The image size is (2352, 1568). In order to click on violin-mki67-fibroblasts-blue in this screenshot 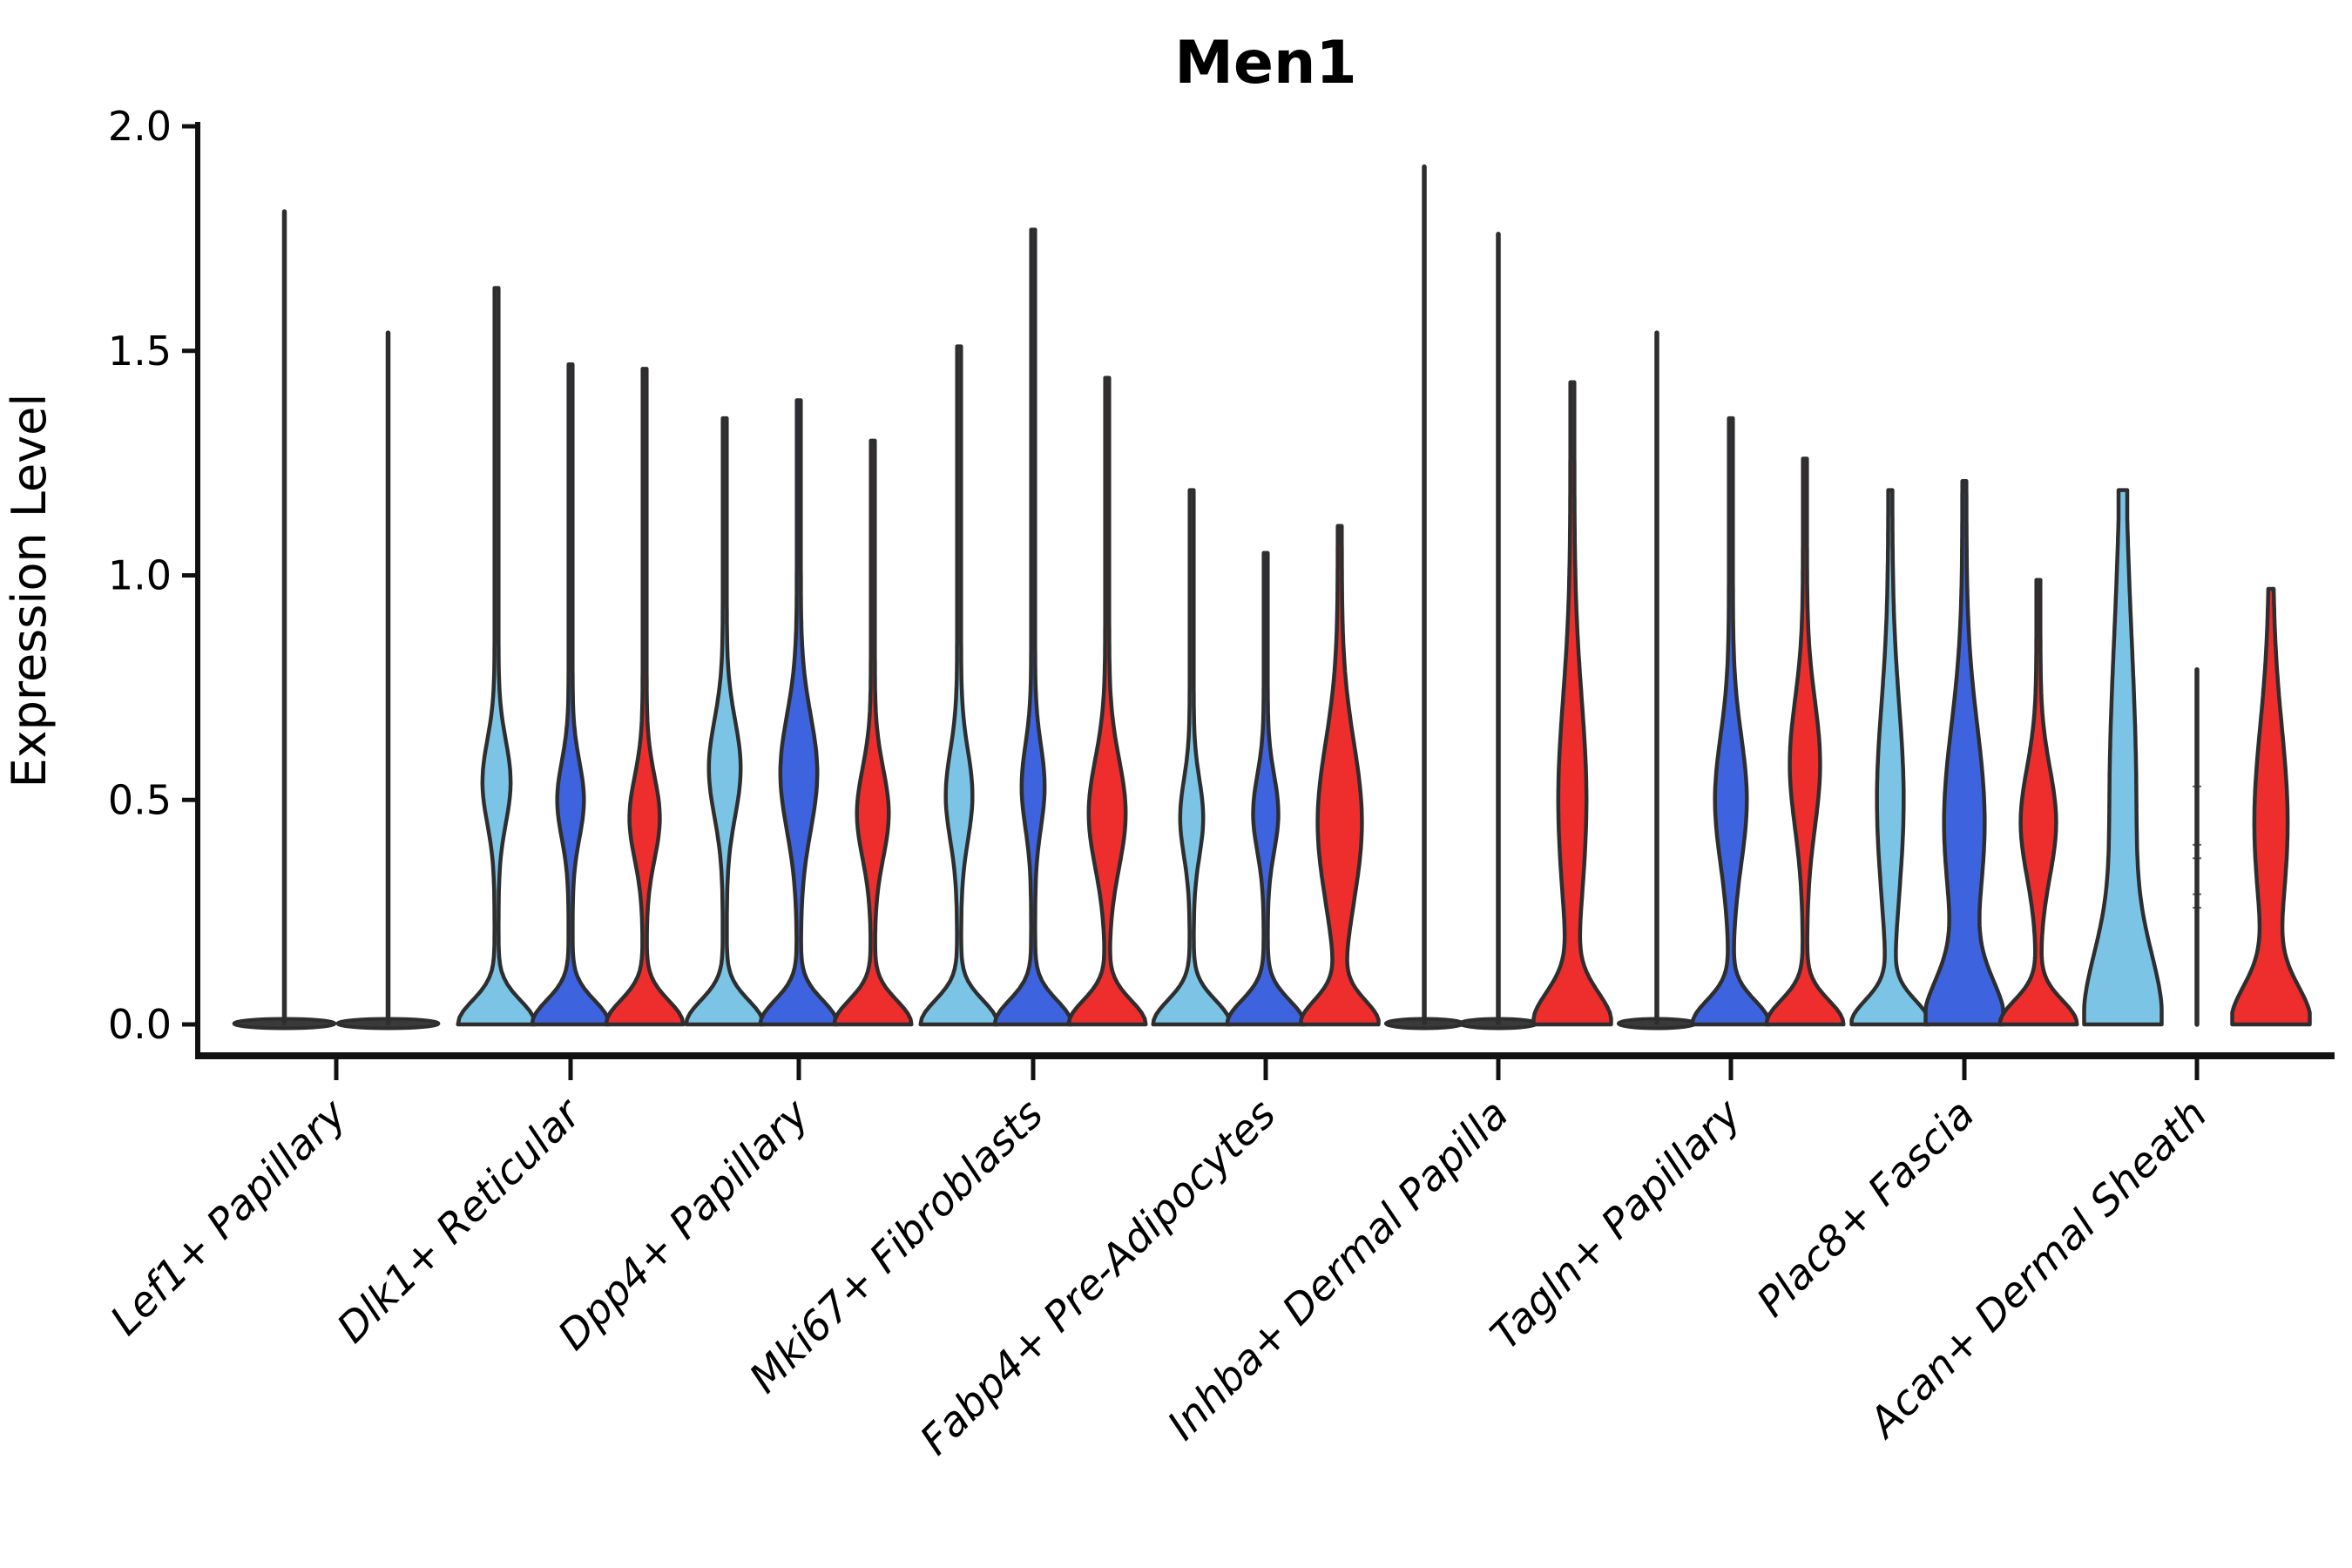, I will do `click(1033, 627)`.